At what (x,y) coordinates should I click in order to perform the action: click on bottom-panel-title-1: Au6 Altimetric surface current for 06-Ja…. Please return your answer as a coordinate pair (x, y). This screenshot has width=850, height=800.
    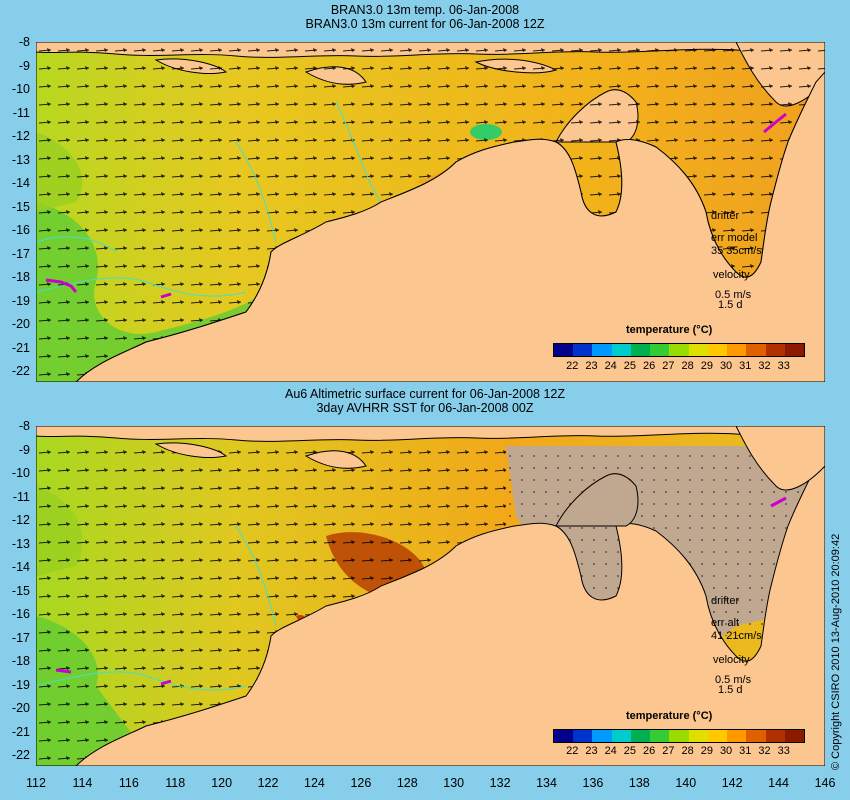
    Looking at the image, I should click on (425, 394).